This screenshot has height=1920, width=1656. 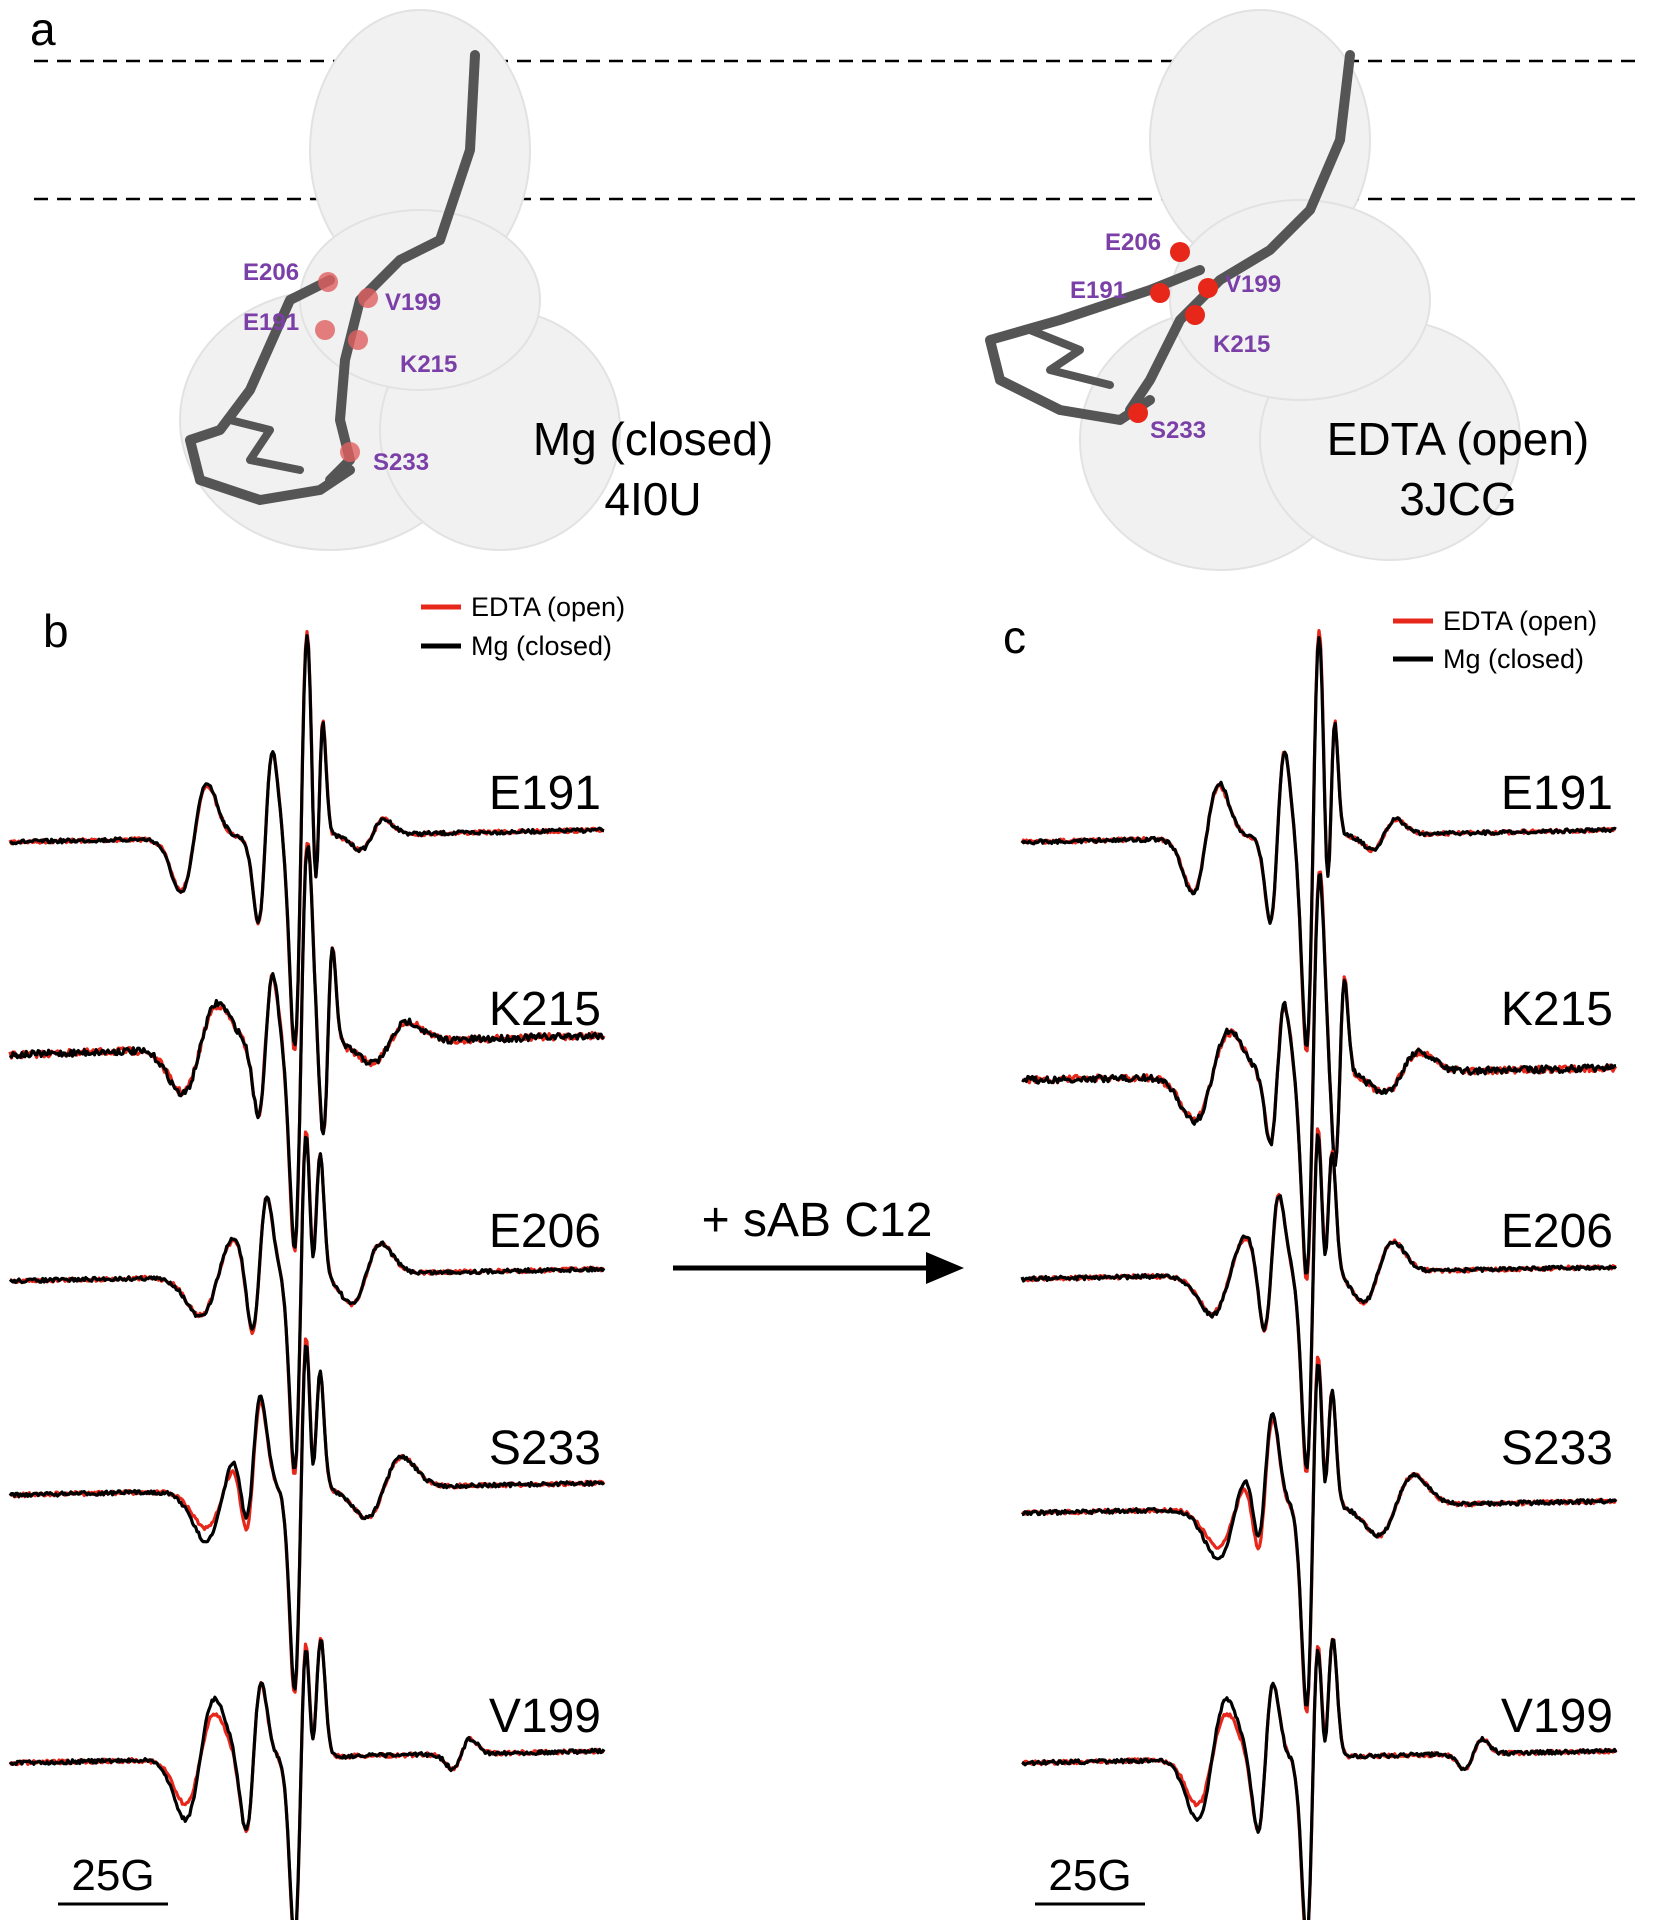 What do you see at coordinates (1170, 237) in the screenshot?
I see `ribbon-right` at bounding box center [1170, 237].